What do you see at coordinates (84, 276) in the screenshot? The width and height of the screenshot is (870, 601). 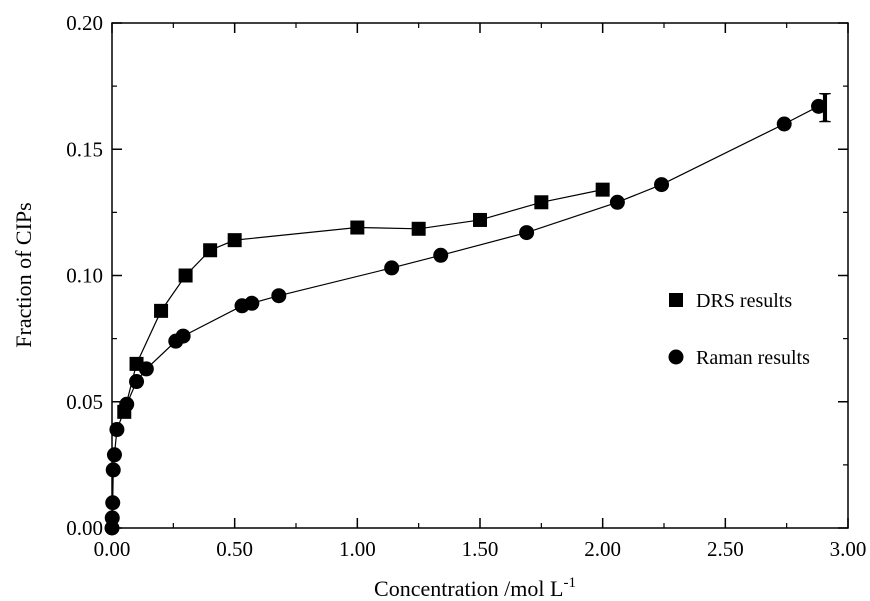 I see `y-tick-label: 0.10` at bounding box center [84, 276].